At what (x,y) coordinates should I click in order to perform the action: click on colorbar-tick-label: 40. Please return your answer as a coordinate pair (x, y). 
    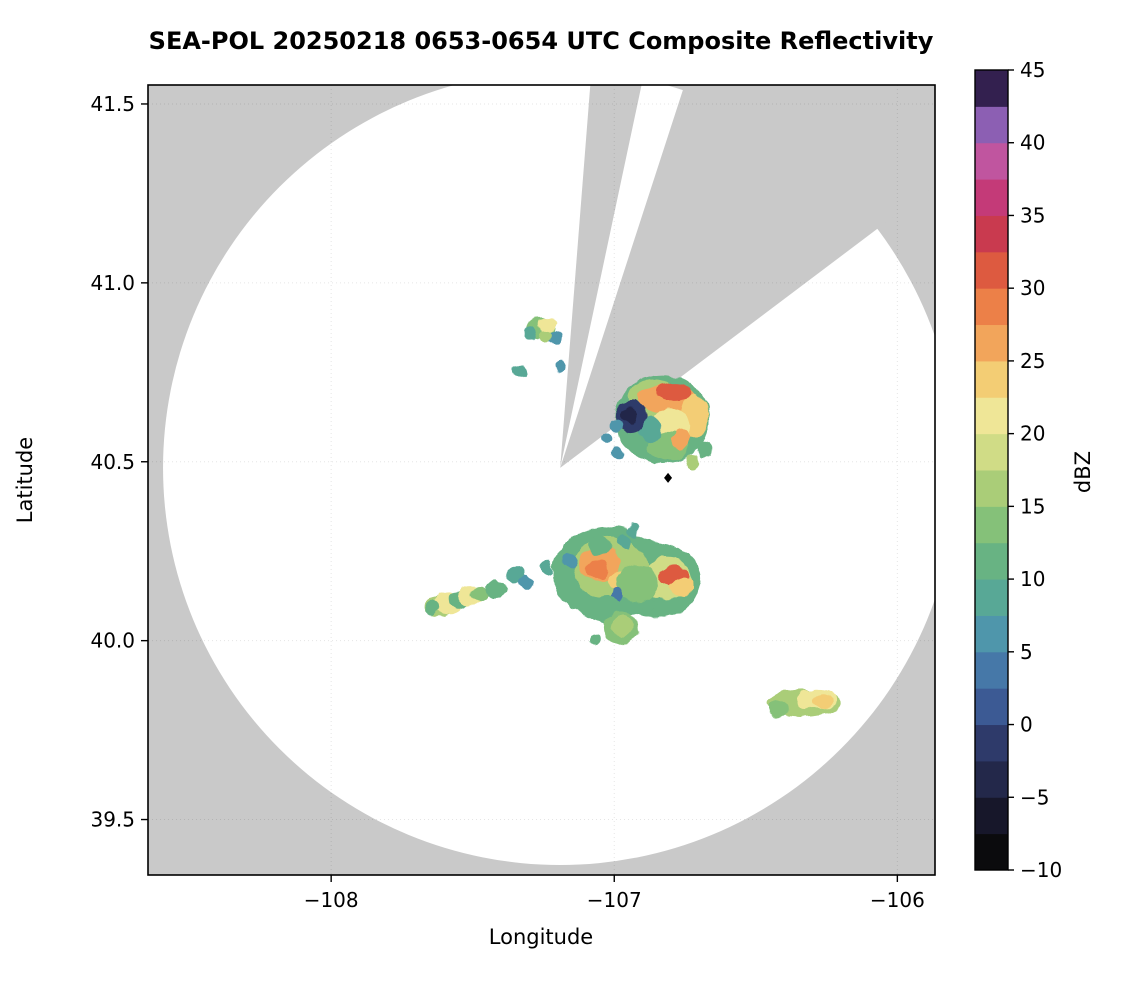
    Looking at the image, I should click on (1032, 143).